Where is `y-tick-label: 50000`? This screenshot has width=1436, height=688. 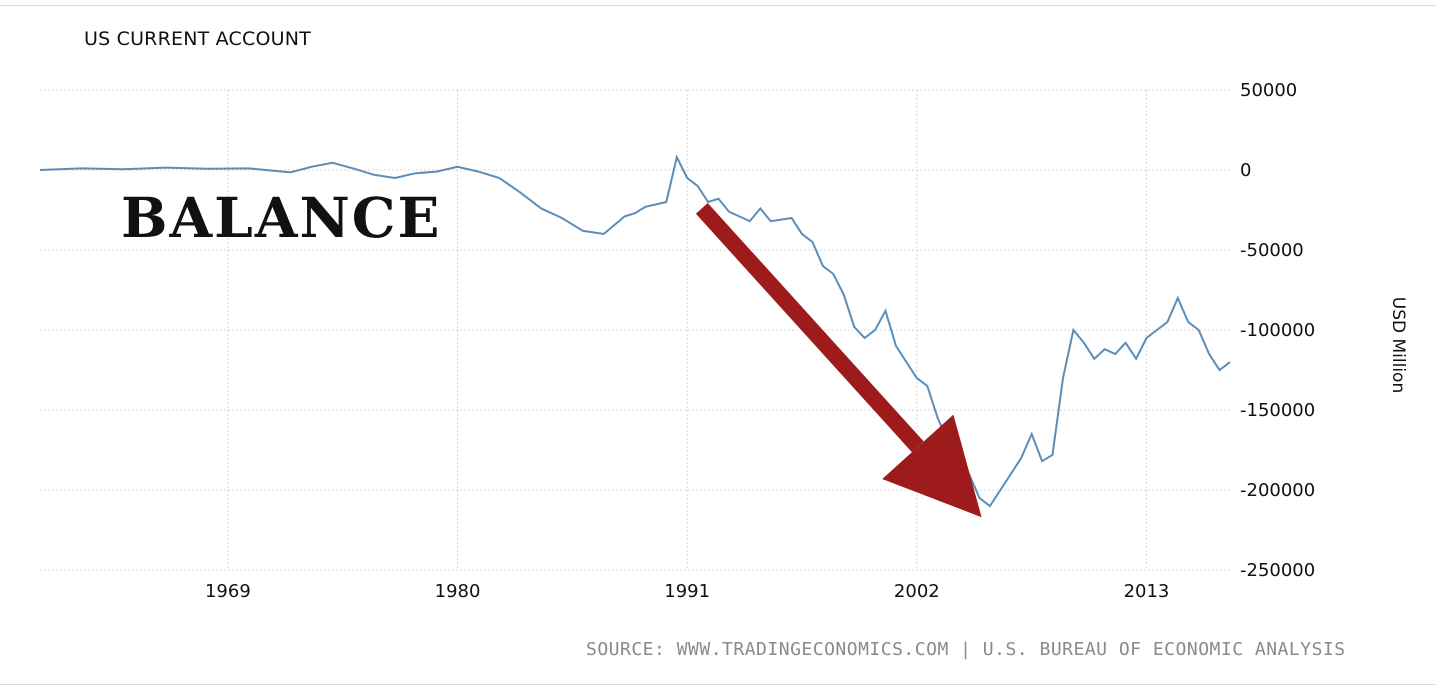 y-tick-label: 50000 is located at coordinates (1268, 90).